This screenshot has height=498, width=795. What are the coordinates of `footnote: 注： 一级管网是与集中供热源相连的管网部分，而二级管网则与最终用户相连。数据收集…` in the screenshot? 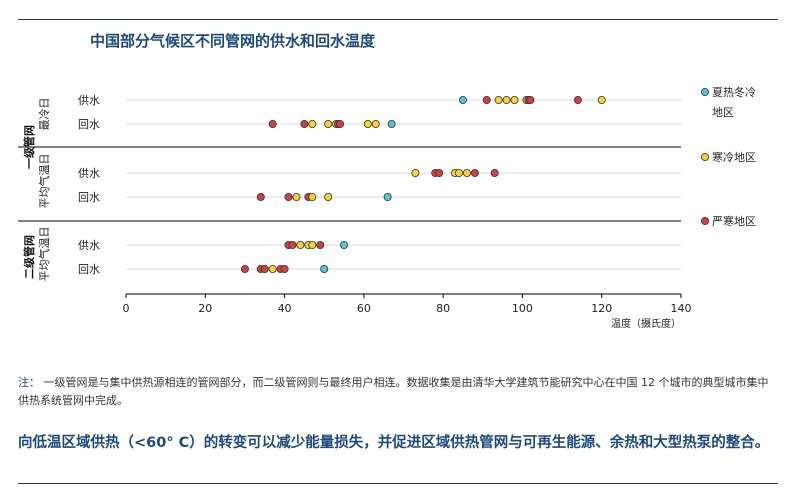 It's located at (398, 392).